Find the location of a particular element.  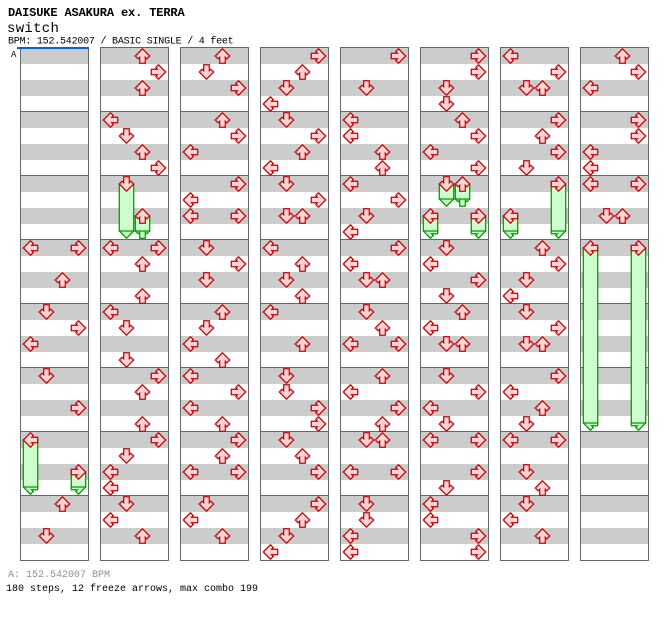

svg-text: A: 152.542007 BPM is located at coordinates (59, 575).